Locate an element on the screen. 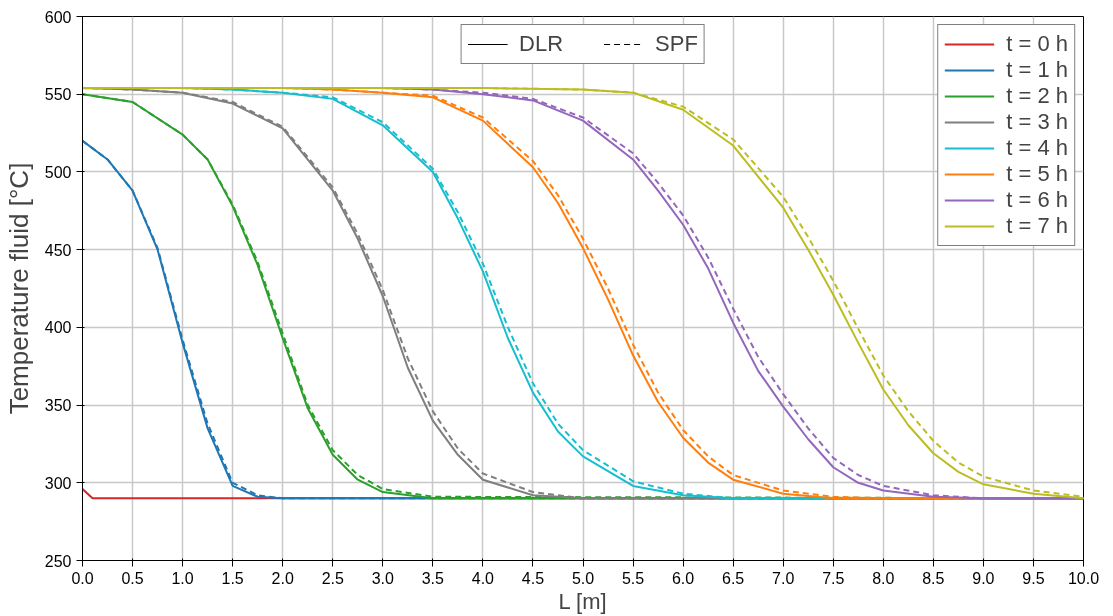  y-tick-label: 400 is located at coordinates (58, 328).